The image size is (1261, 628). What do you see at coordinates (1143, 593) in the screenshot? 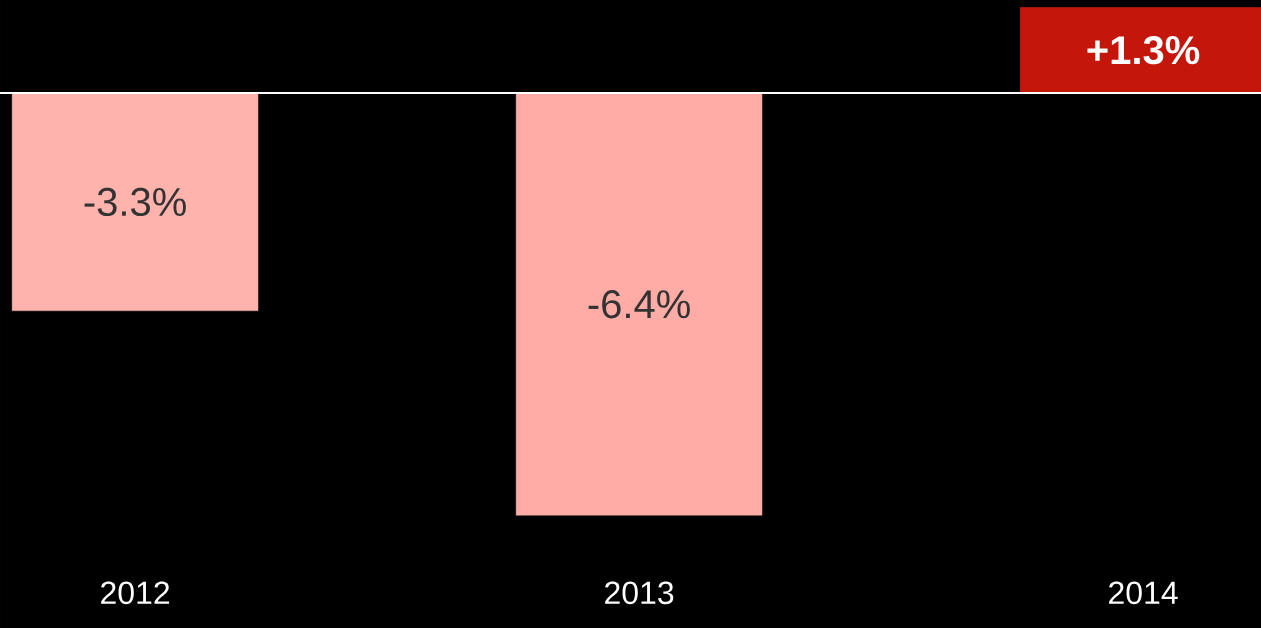
I see `x-tick-label: 2014` at bounding box center [1143, 593].